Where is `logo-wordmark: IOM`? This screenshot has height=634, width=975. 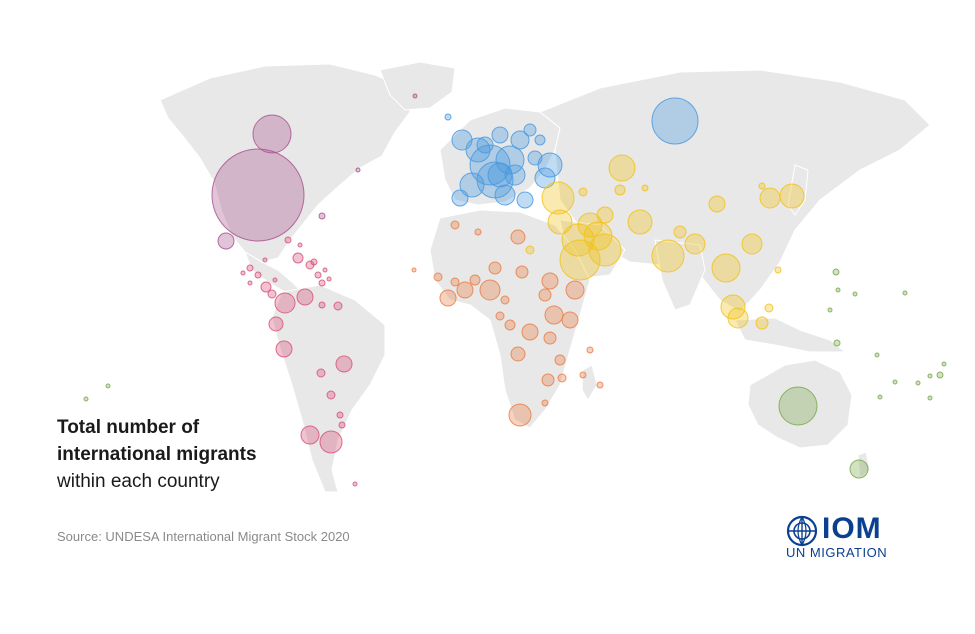 logo-wordmark: IOM is located at coordinates (852, 528).